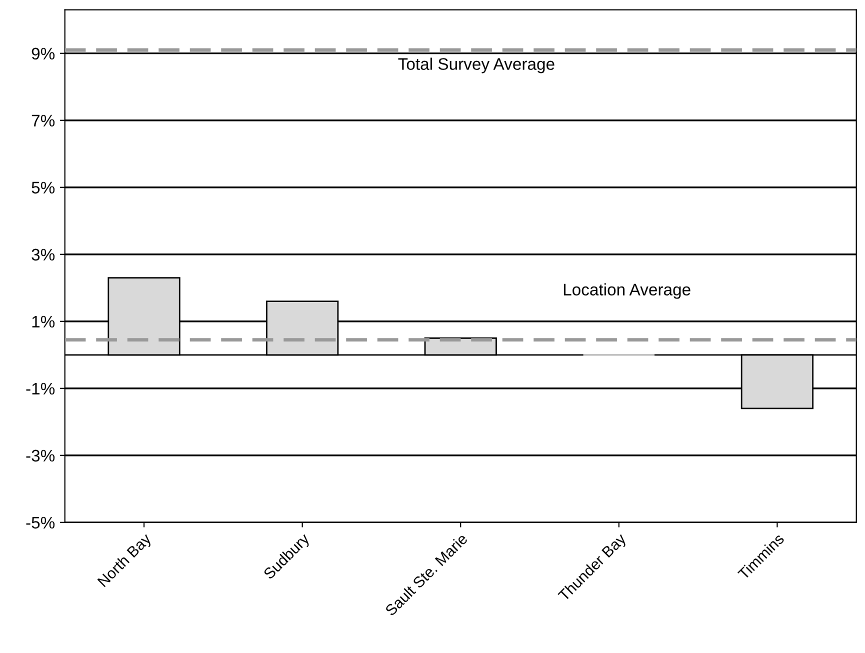 The width and height of the screenshot is (865, 653). Describe the element at coordinates (40, 456) in the screenshot. I see `y-tick-label: -3%` at that location.